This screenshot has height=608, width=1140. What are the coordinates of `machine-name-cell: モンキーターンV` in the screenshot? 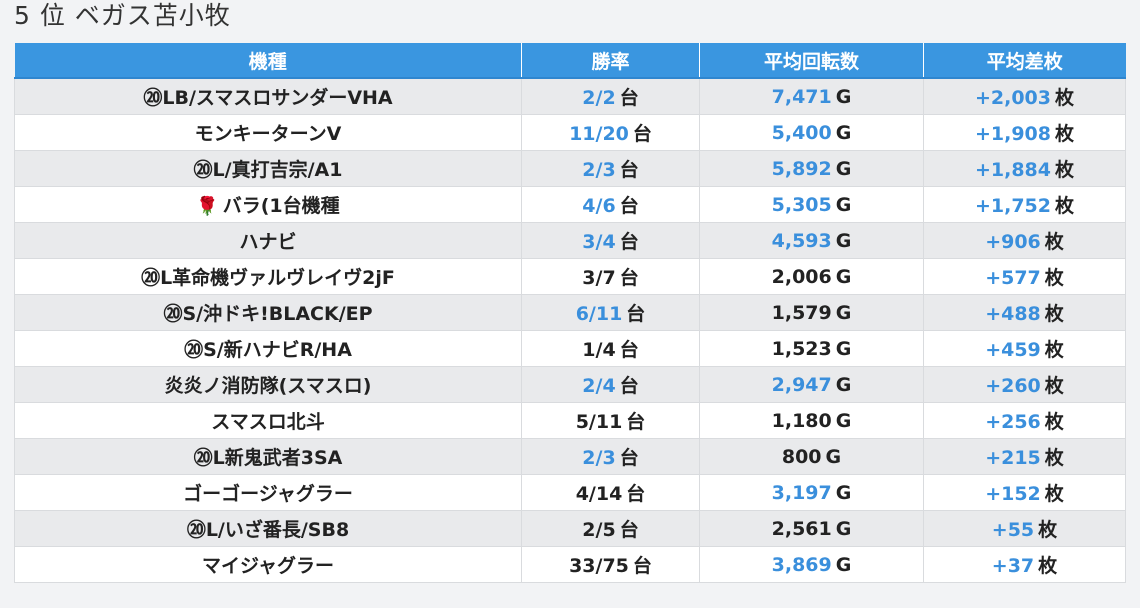 It's located at (268, 132).